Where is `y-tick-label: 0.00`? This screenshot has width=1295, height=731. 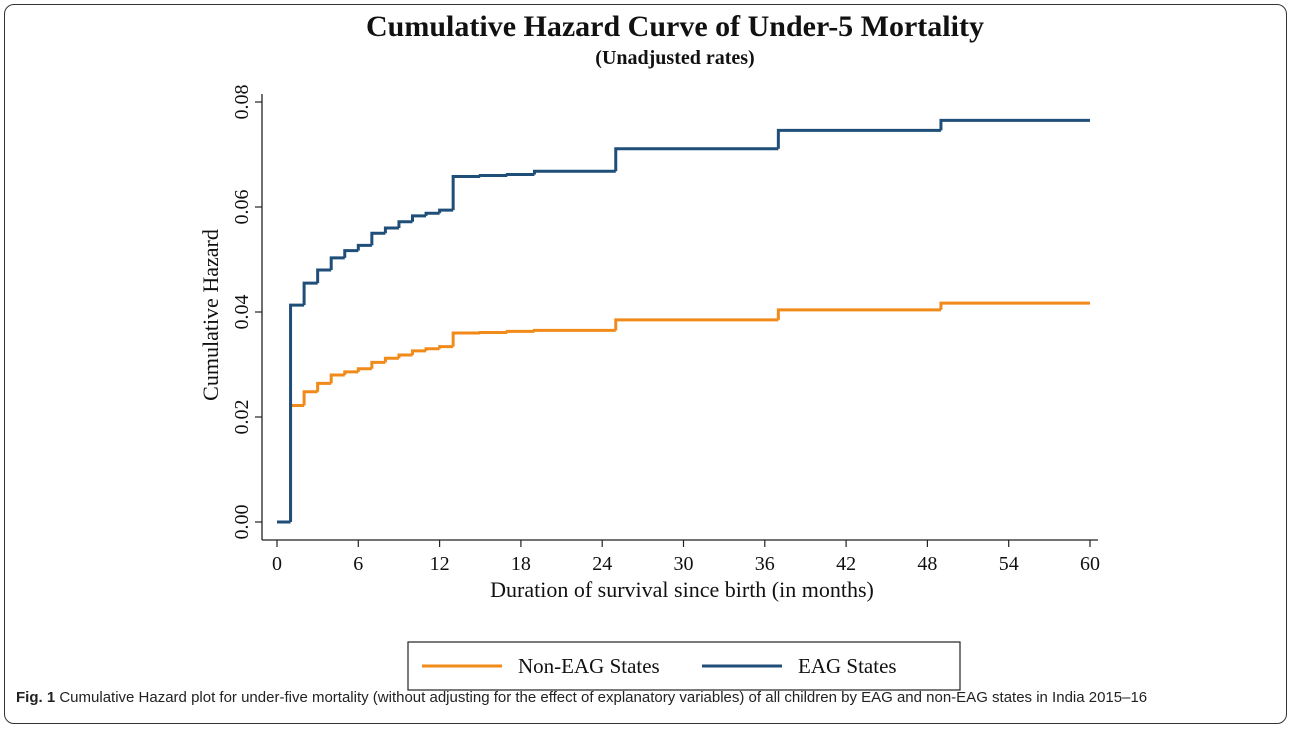 y-tick-label: 0.00 is located at coordinates (242, 522).